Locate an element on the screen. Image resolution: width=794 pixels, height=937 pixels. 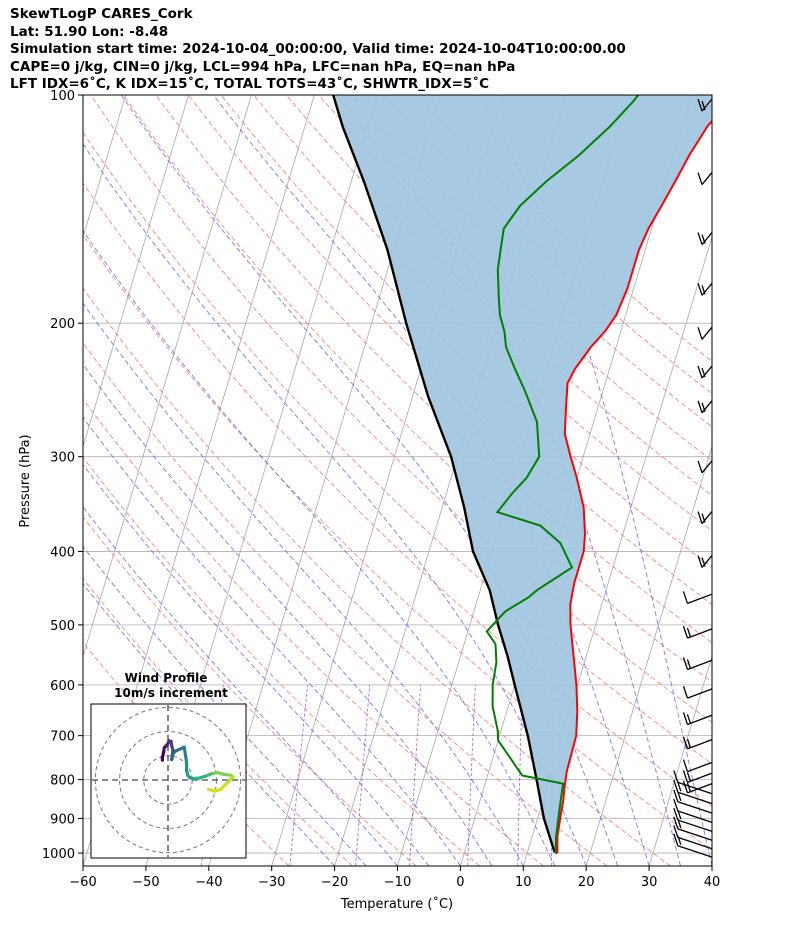
wind-barbs is located at coordinates (693, 478).